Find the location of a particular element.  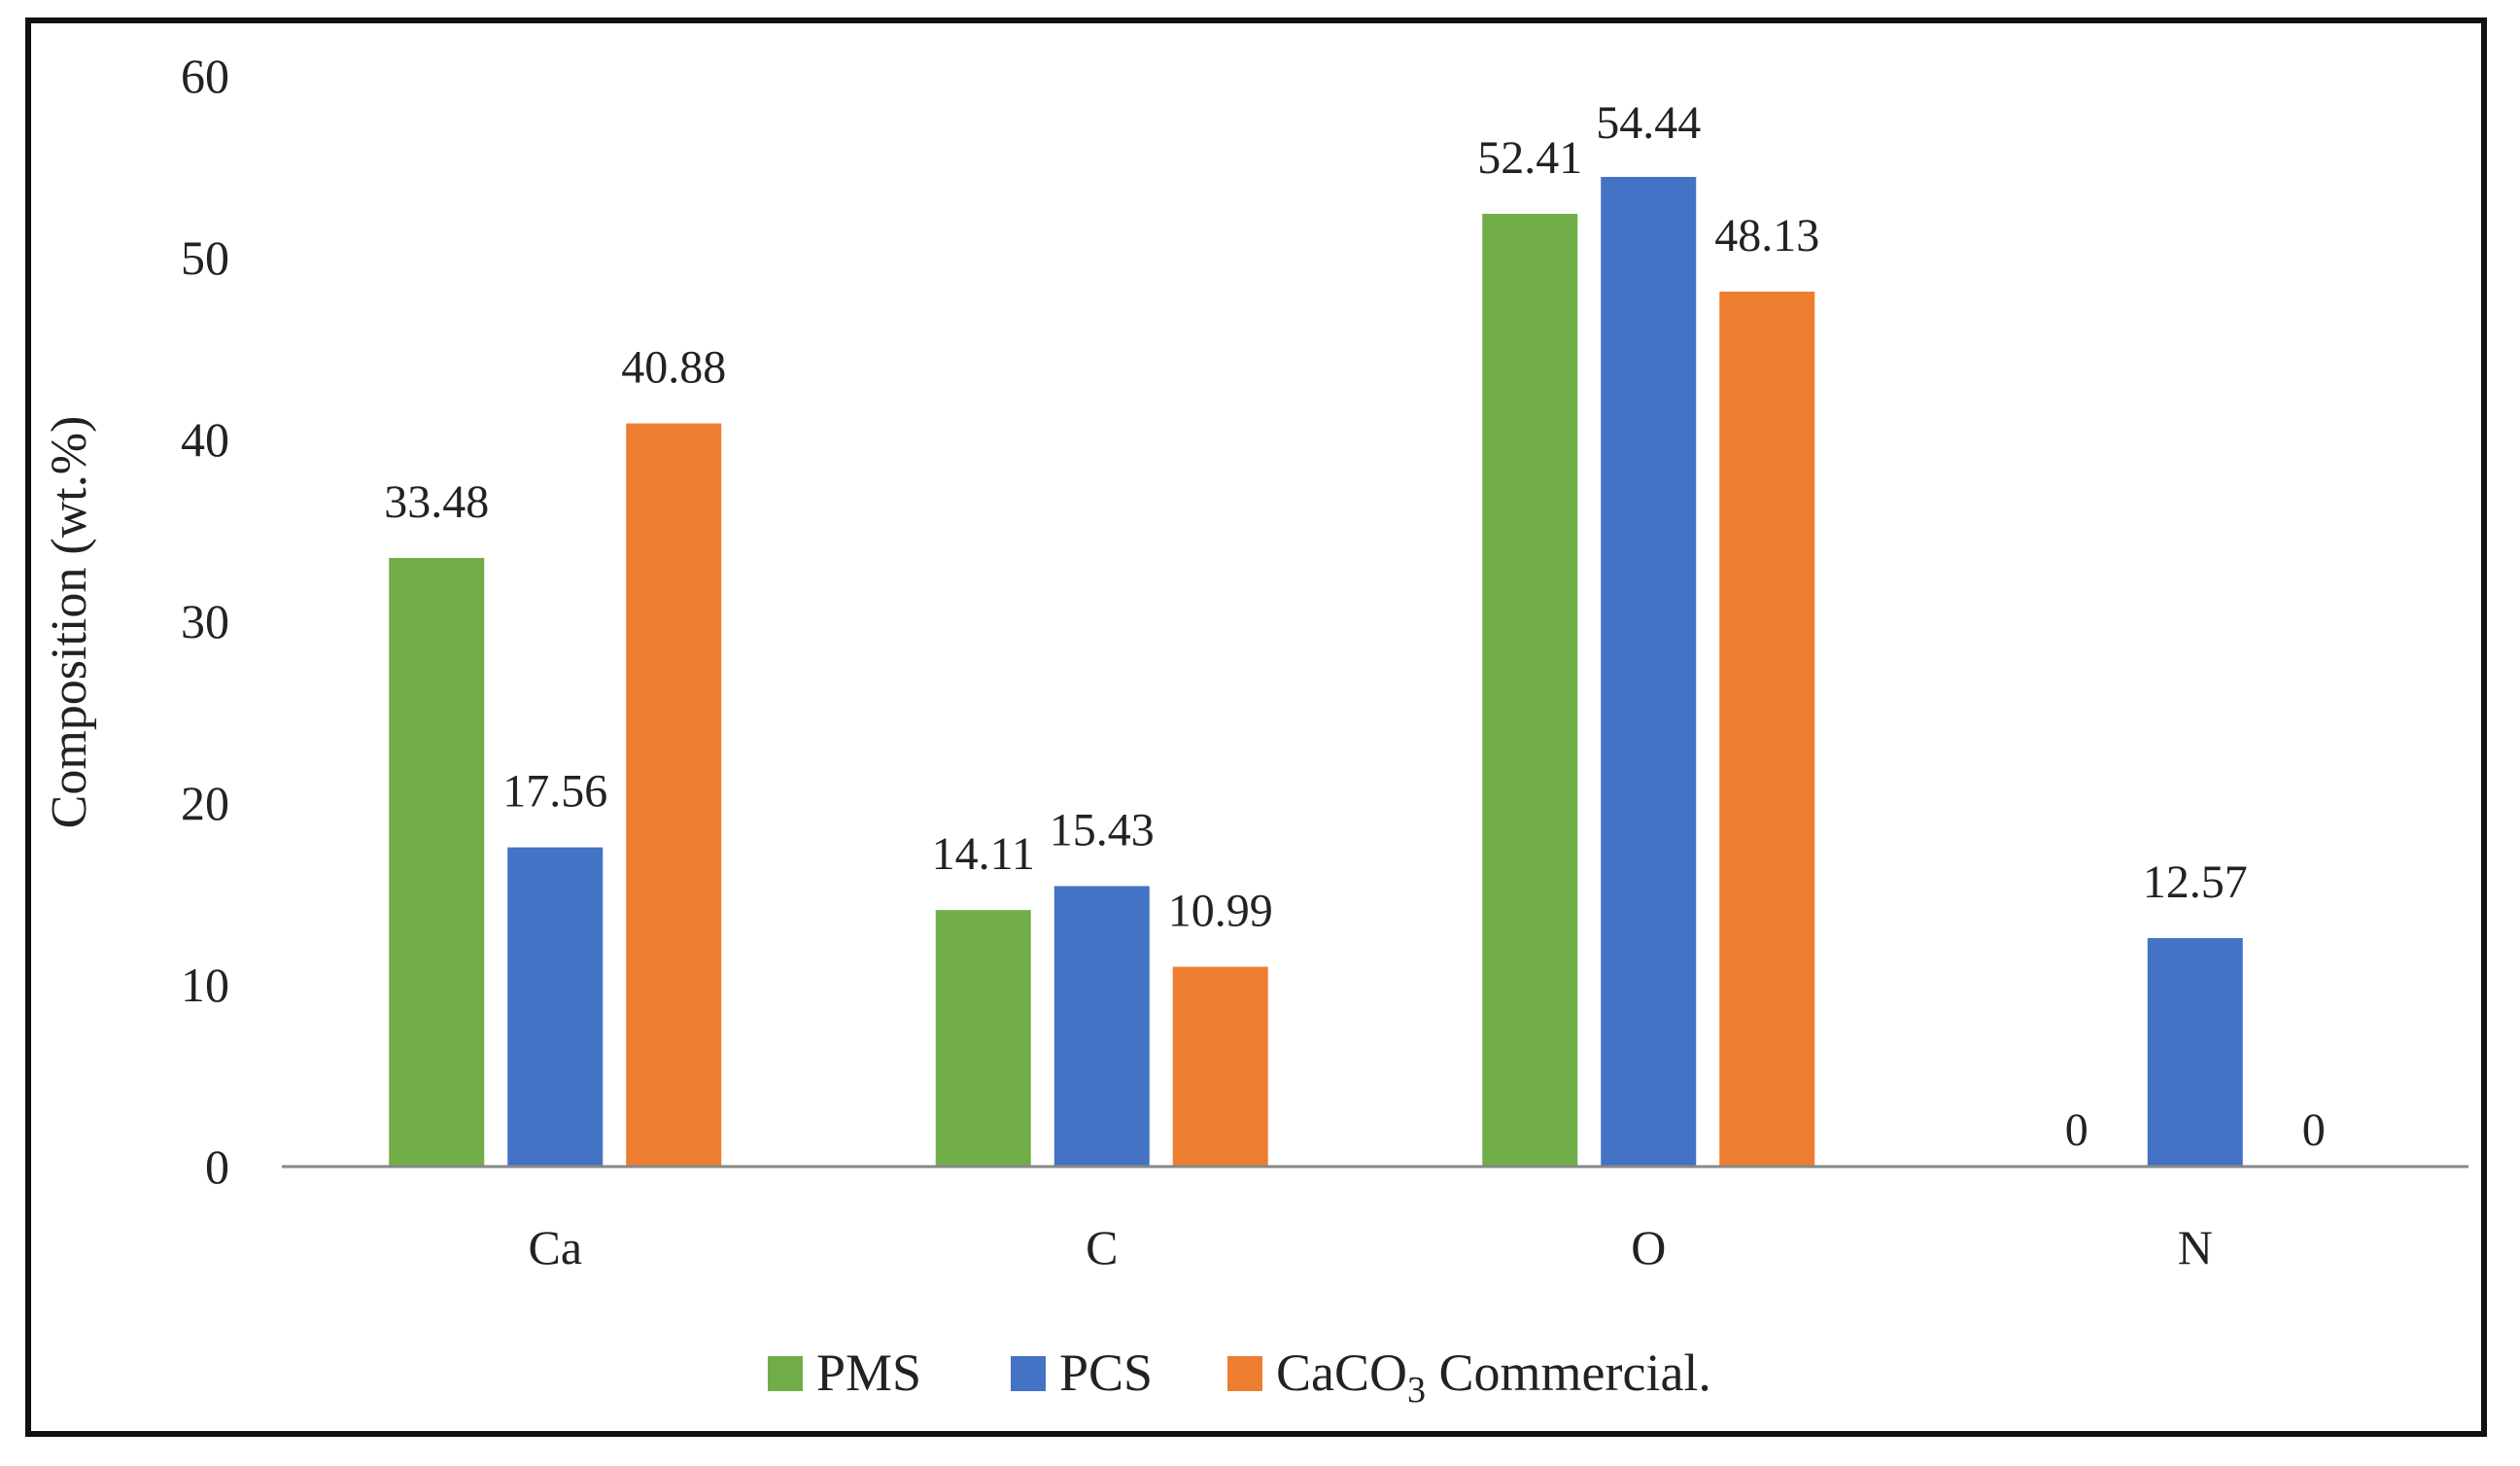

y-tick-label-30: 30 is located at coordinates (205, 621).